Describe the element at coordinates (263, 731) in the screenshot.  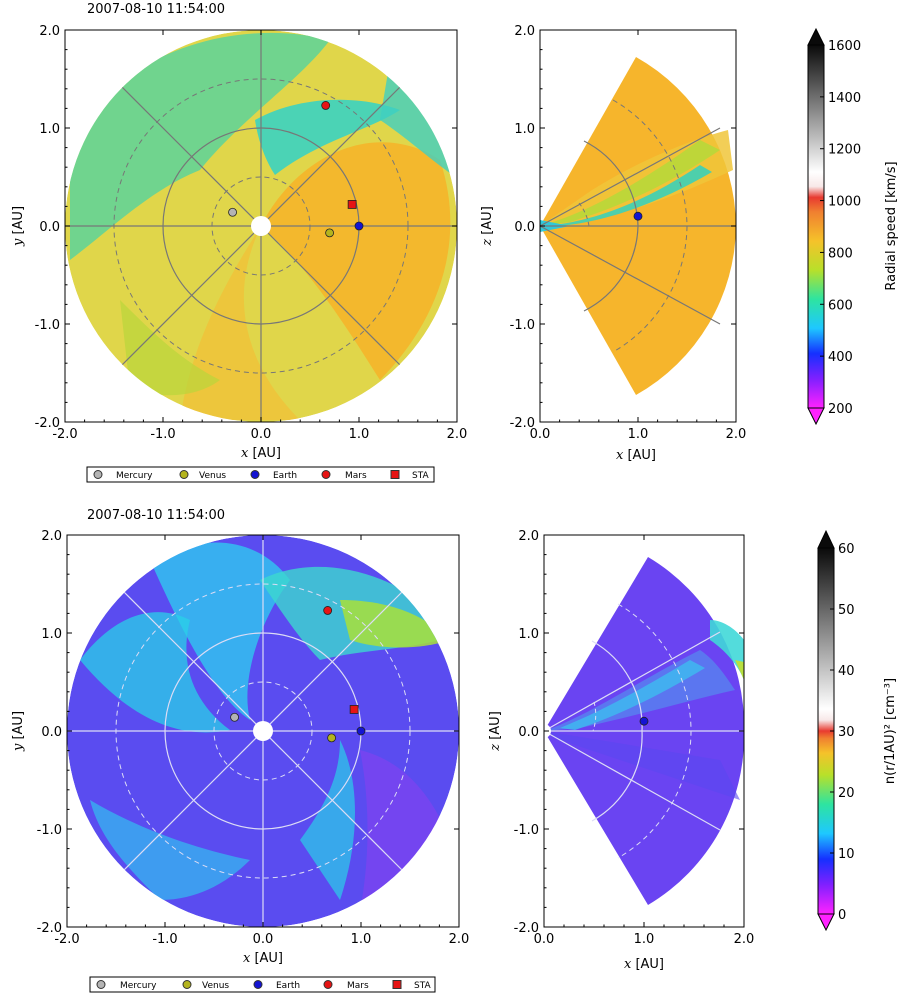
I see `sun-marker-bottom` at that location.